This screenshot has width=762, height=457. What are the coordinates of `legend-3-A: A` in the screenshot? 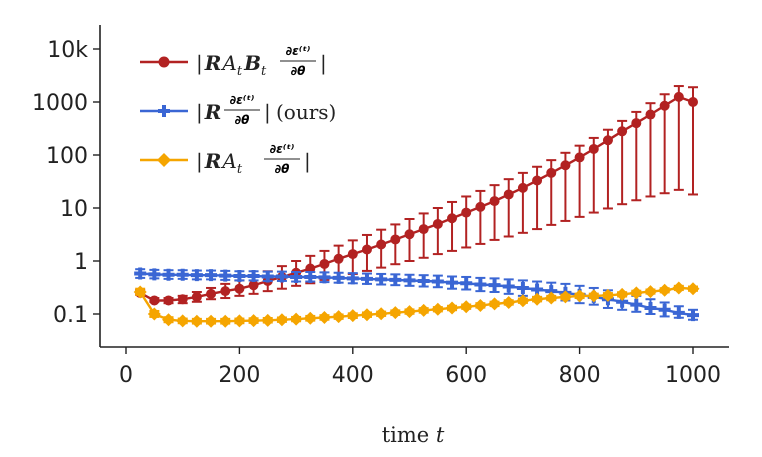 It's located at (228, 161).